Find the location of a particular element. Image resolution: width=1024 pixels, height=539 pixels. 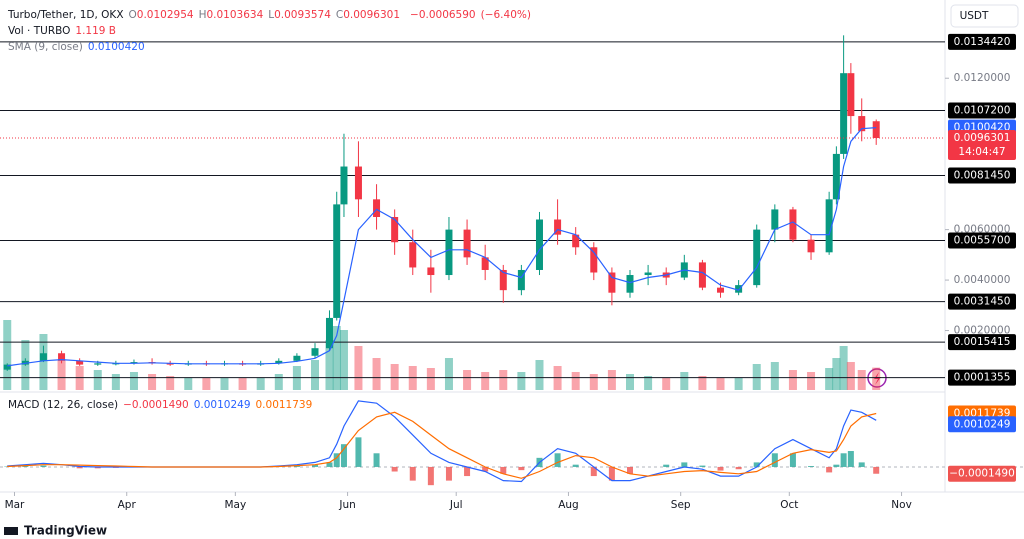

hist-label-box is located at coordinates (982, 473).